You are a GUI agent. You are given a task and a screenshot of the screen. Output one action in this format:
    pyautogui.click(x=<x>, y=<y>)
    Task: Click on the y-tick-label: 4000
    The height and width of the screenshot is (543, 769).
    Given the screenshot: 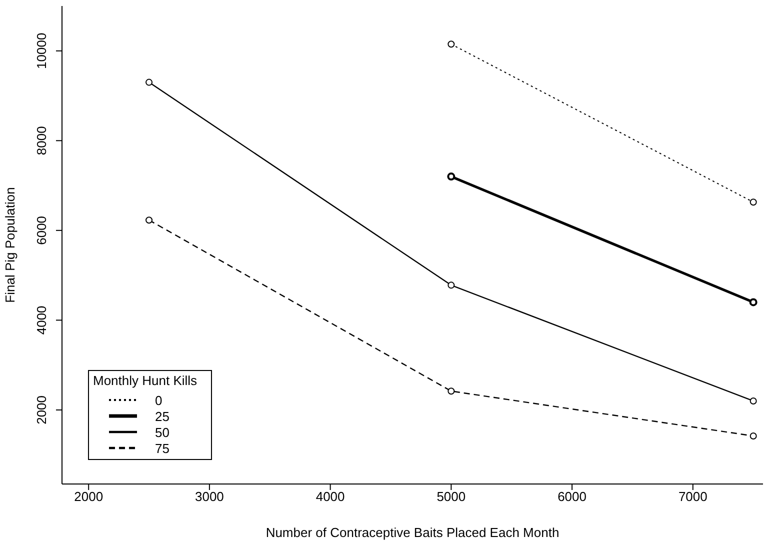 What is the action you would take?
    pyautogui.click(x=41, y=320)
    